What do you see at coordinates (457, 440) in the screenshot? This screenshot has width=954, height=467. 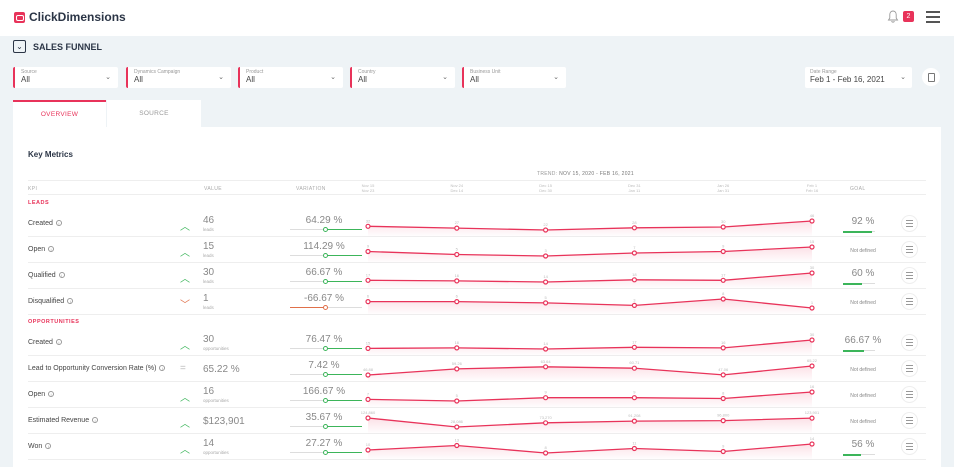 I see `svg-text: 13` at bounding box center [457, 440].